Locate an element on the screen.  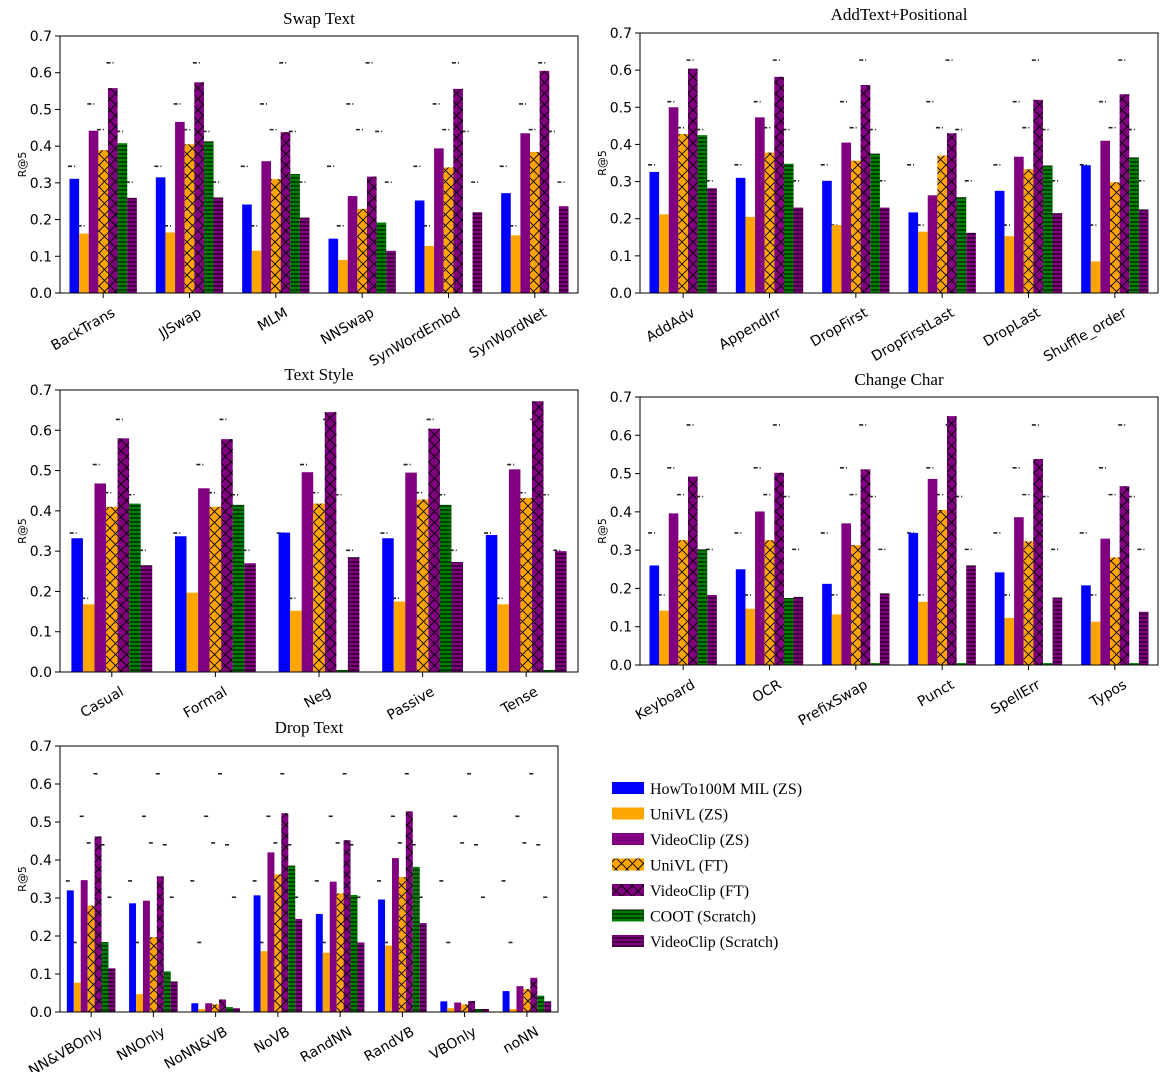
plot-frame is located at coordinates (319, 164).